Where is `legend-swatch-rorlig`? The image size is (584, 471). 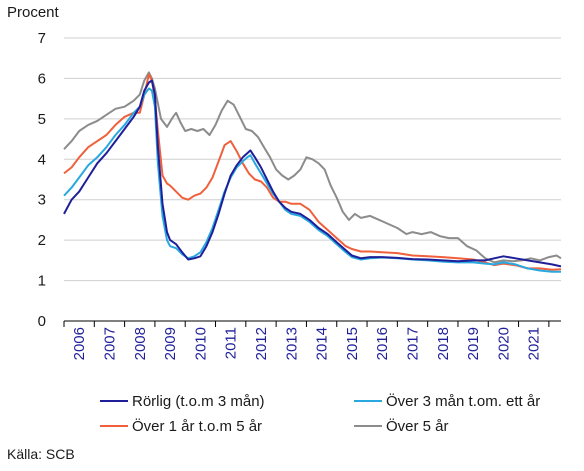 legend-swatch-rorlig is located at coordinates (114, 401).